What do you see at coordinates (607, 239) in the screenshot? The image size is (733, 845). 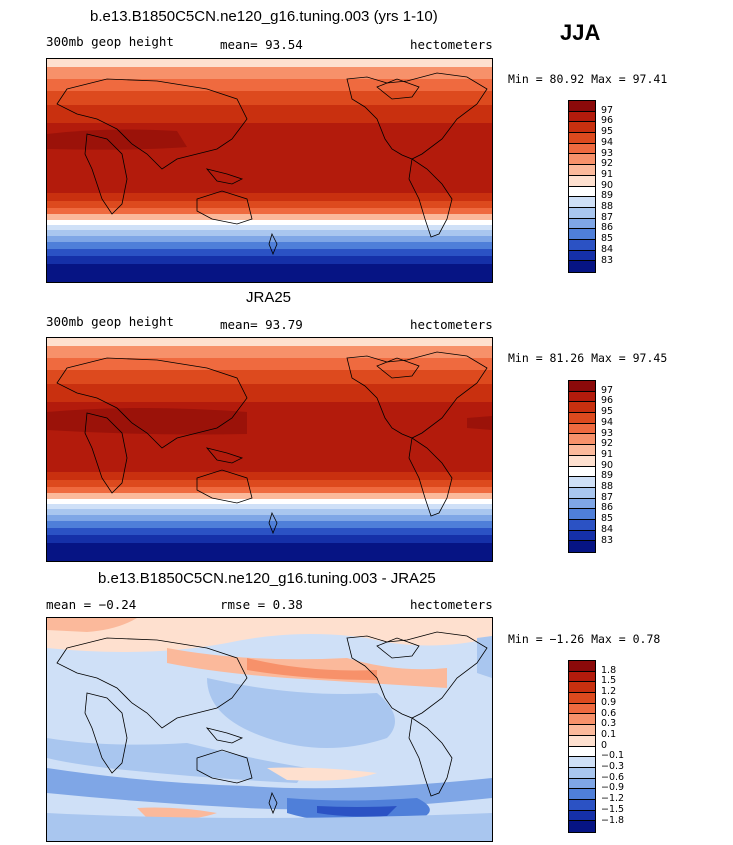 I see `legend-tick-label: 85` at bounding box center [607, 239].